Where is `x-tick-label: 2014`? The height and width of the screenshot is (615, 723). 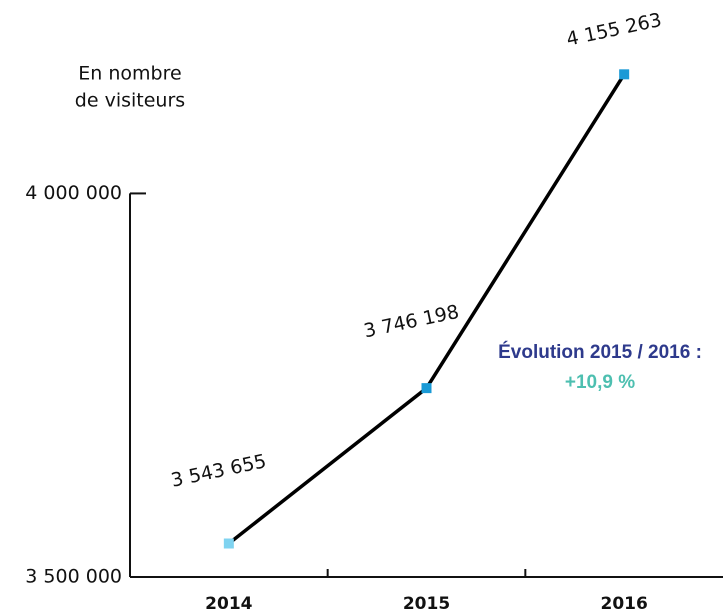 x-tick-label: 2014 is located at coordinates (228, 604).